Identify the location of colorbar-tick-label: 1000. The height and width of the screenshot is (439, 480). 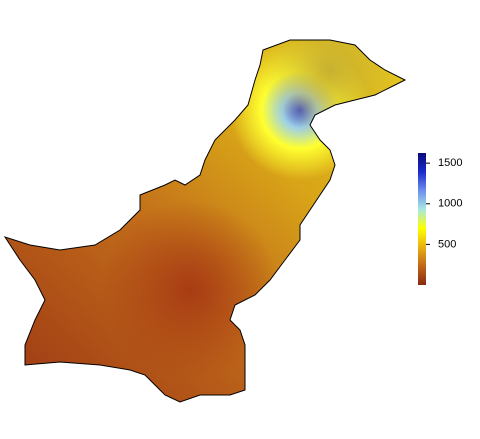
(450, 204).